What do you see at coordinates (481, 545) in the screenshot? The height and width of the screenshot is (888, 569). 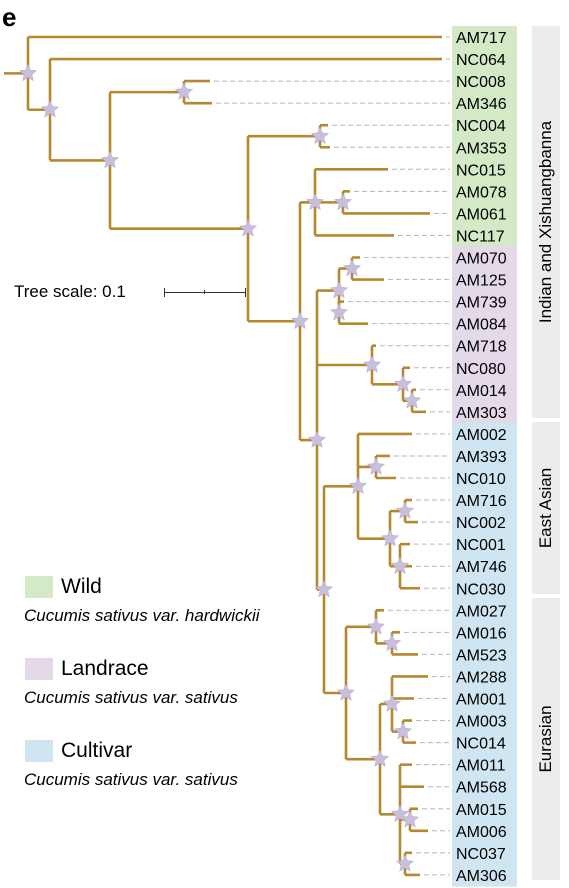 I see `leaf-label: NC001` at bounding box center [481, 545].